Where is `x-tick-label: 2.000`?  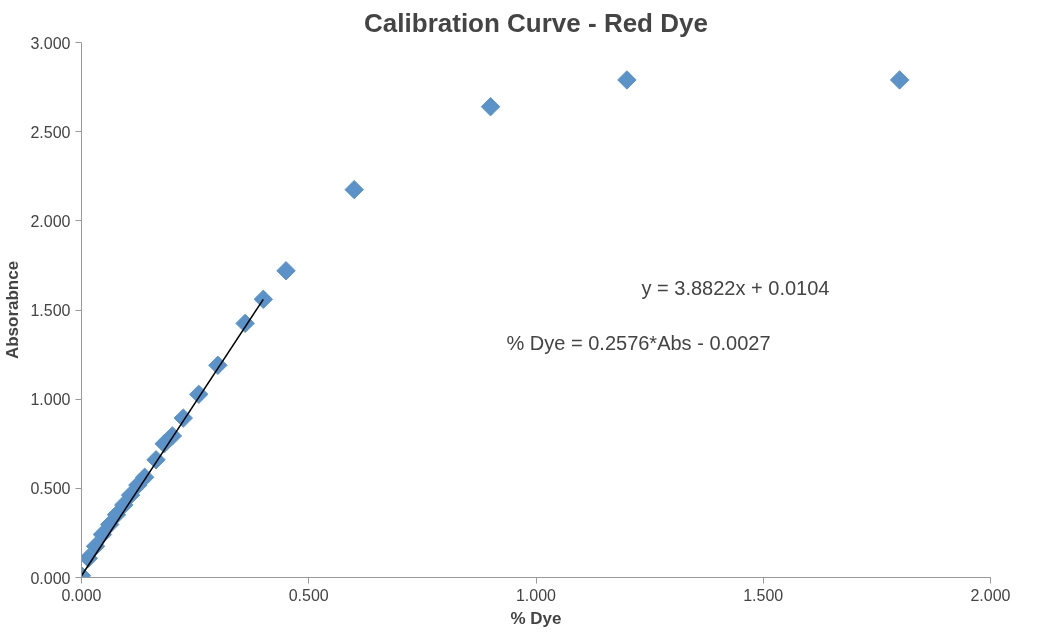 x-tick-label: 2.000 is located at coordinates (990, 595).